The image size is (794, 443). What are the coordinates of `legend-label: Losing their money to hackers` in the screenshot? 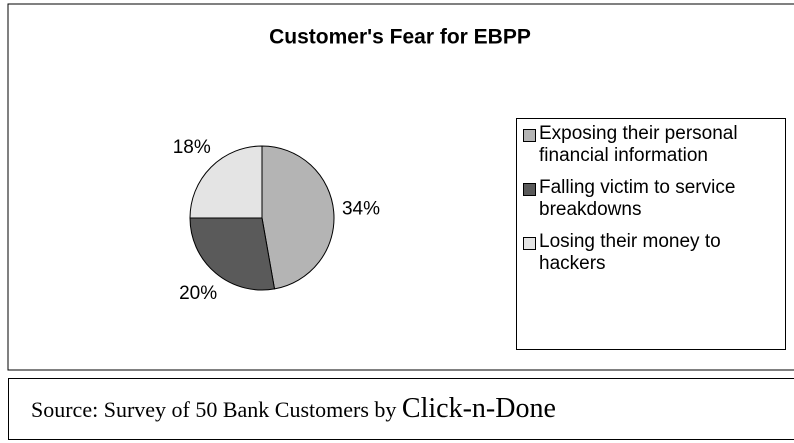 It's located at (630, 252).